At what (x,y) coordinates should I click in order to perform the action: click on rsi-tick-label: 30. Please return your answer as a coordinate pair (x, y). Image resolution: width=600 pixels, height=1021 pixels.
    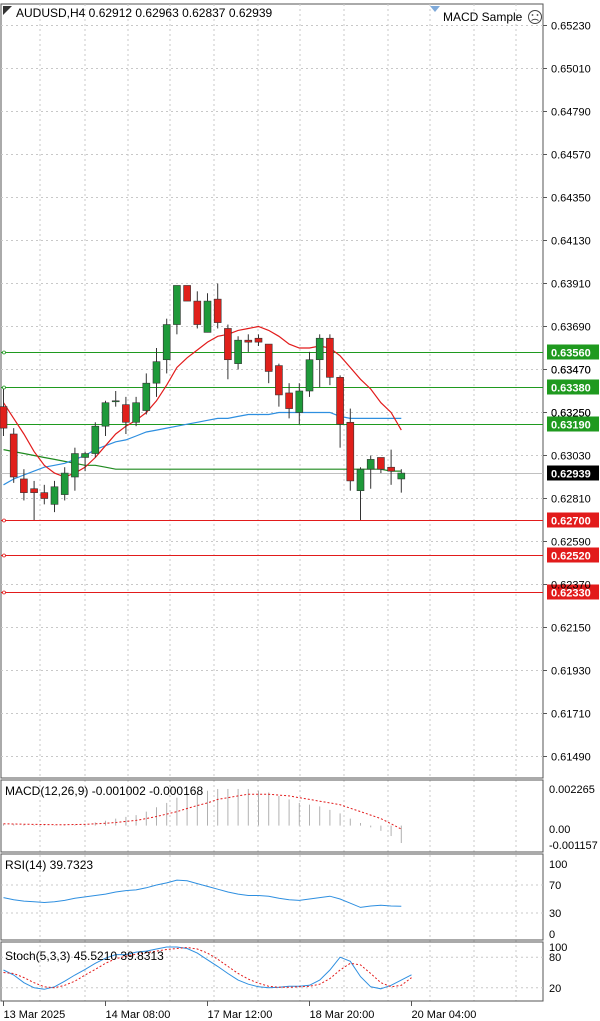
    Looking at the image, I should click on (555, 914).